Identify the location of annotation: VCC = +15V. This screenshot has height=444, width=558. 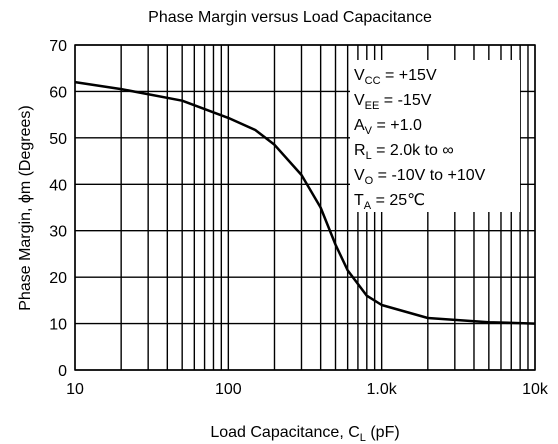
(395, 77).